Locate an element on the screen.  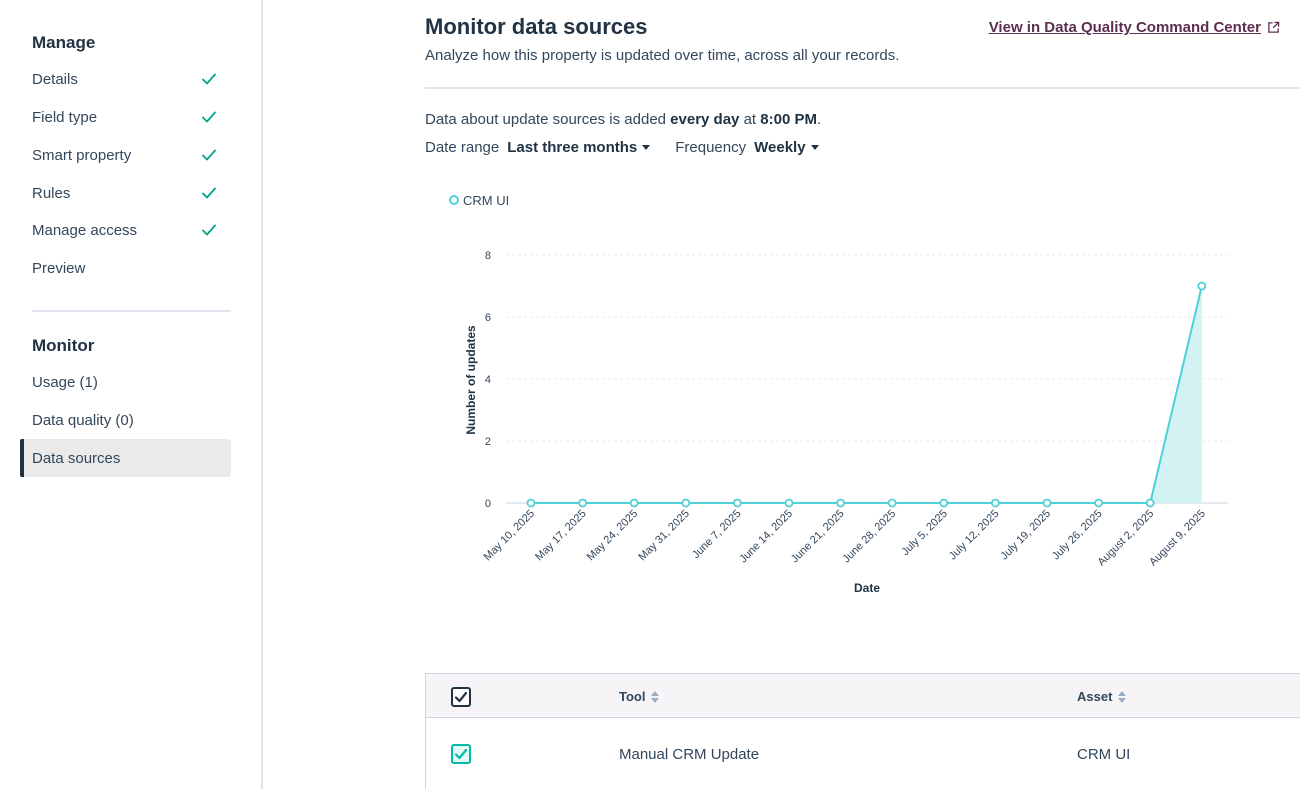
x-tick-label: May 17, 2025 is located at coordinates (561, 536).